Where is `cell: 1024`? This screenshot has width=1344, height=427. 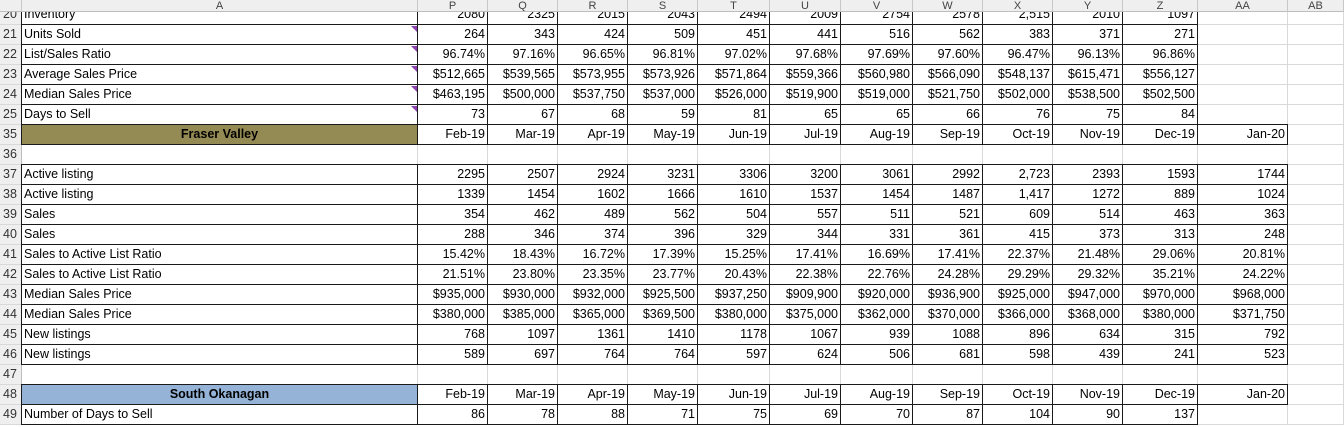
cell: 1024 is located at coordinates (1242, 194).